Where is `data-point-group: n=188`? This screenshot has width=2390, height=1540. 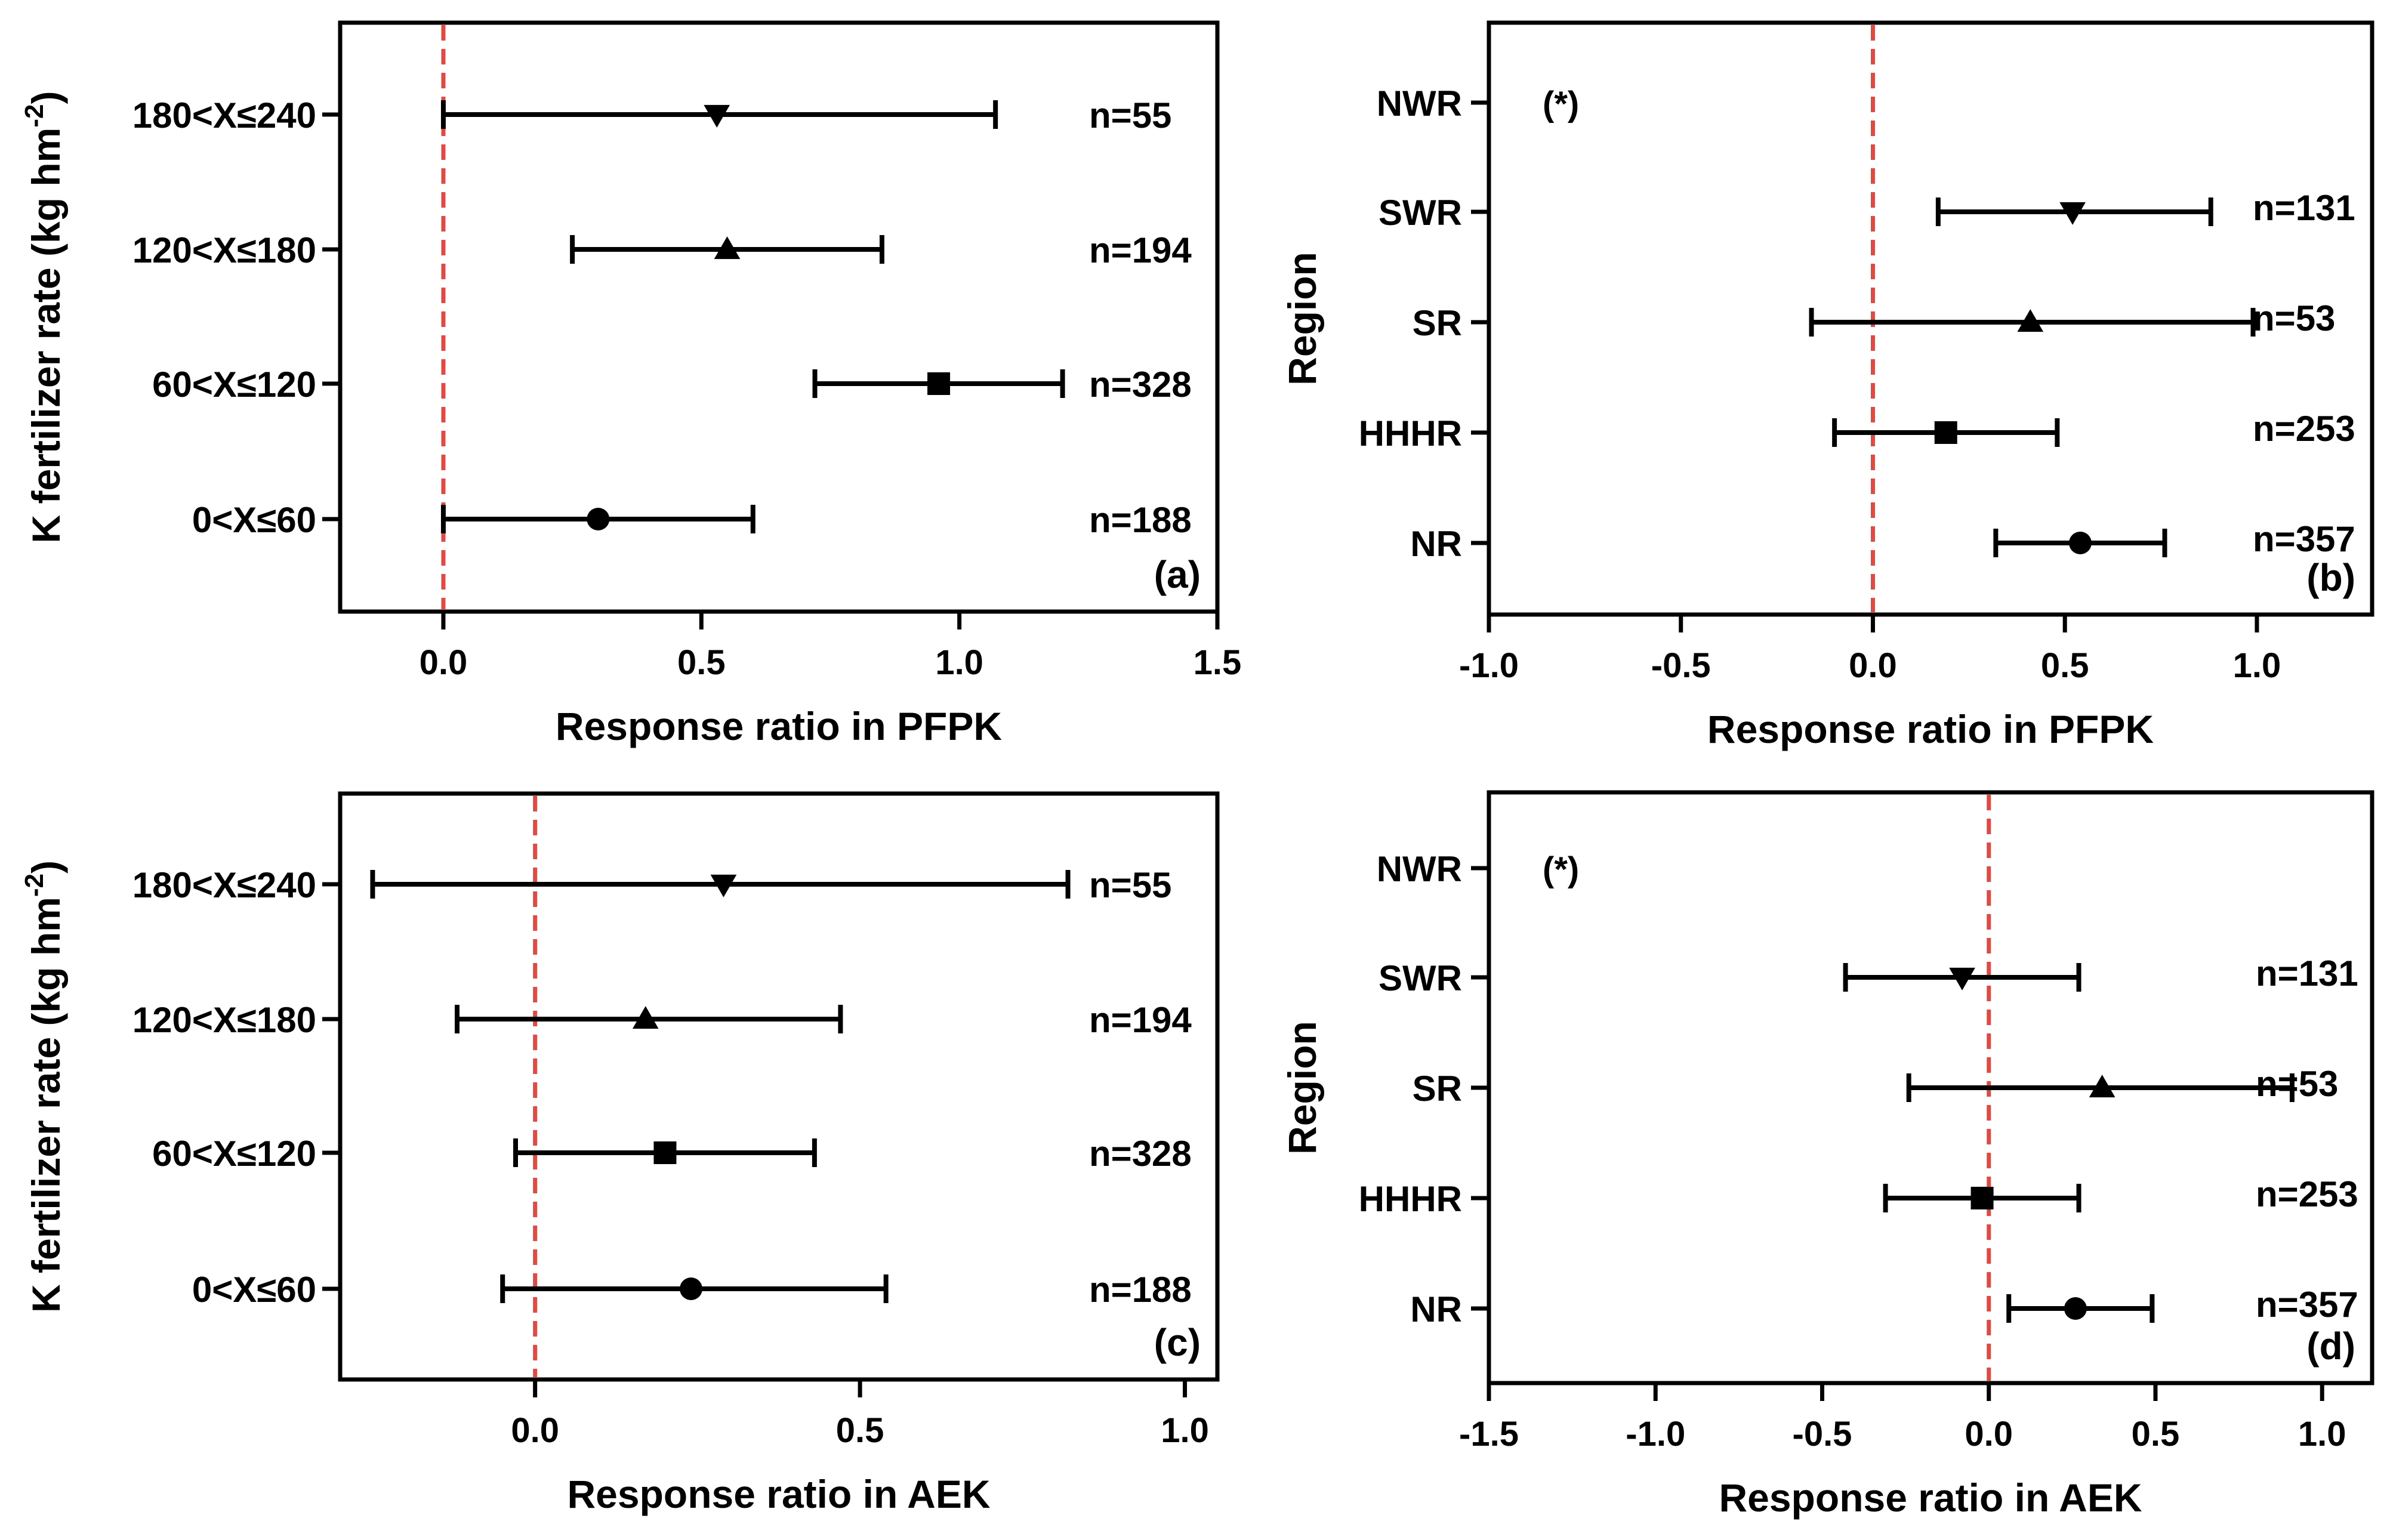
data-point-group: n=188 is located at coordinates (816, 520).